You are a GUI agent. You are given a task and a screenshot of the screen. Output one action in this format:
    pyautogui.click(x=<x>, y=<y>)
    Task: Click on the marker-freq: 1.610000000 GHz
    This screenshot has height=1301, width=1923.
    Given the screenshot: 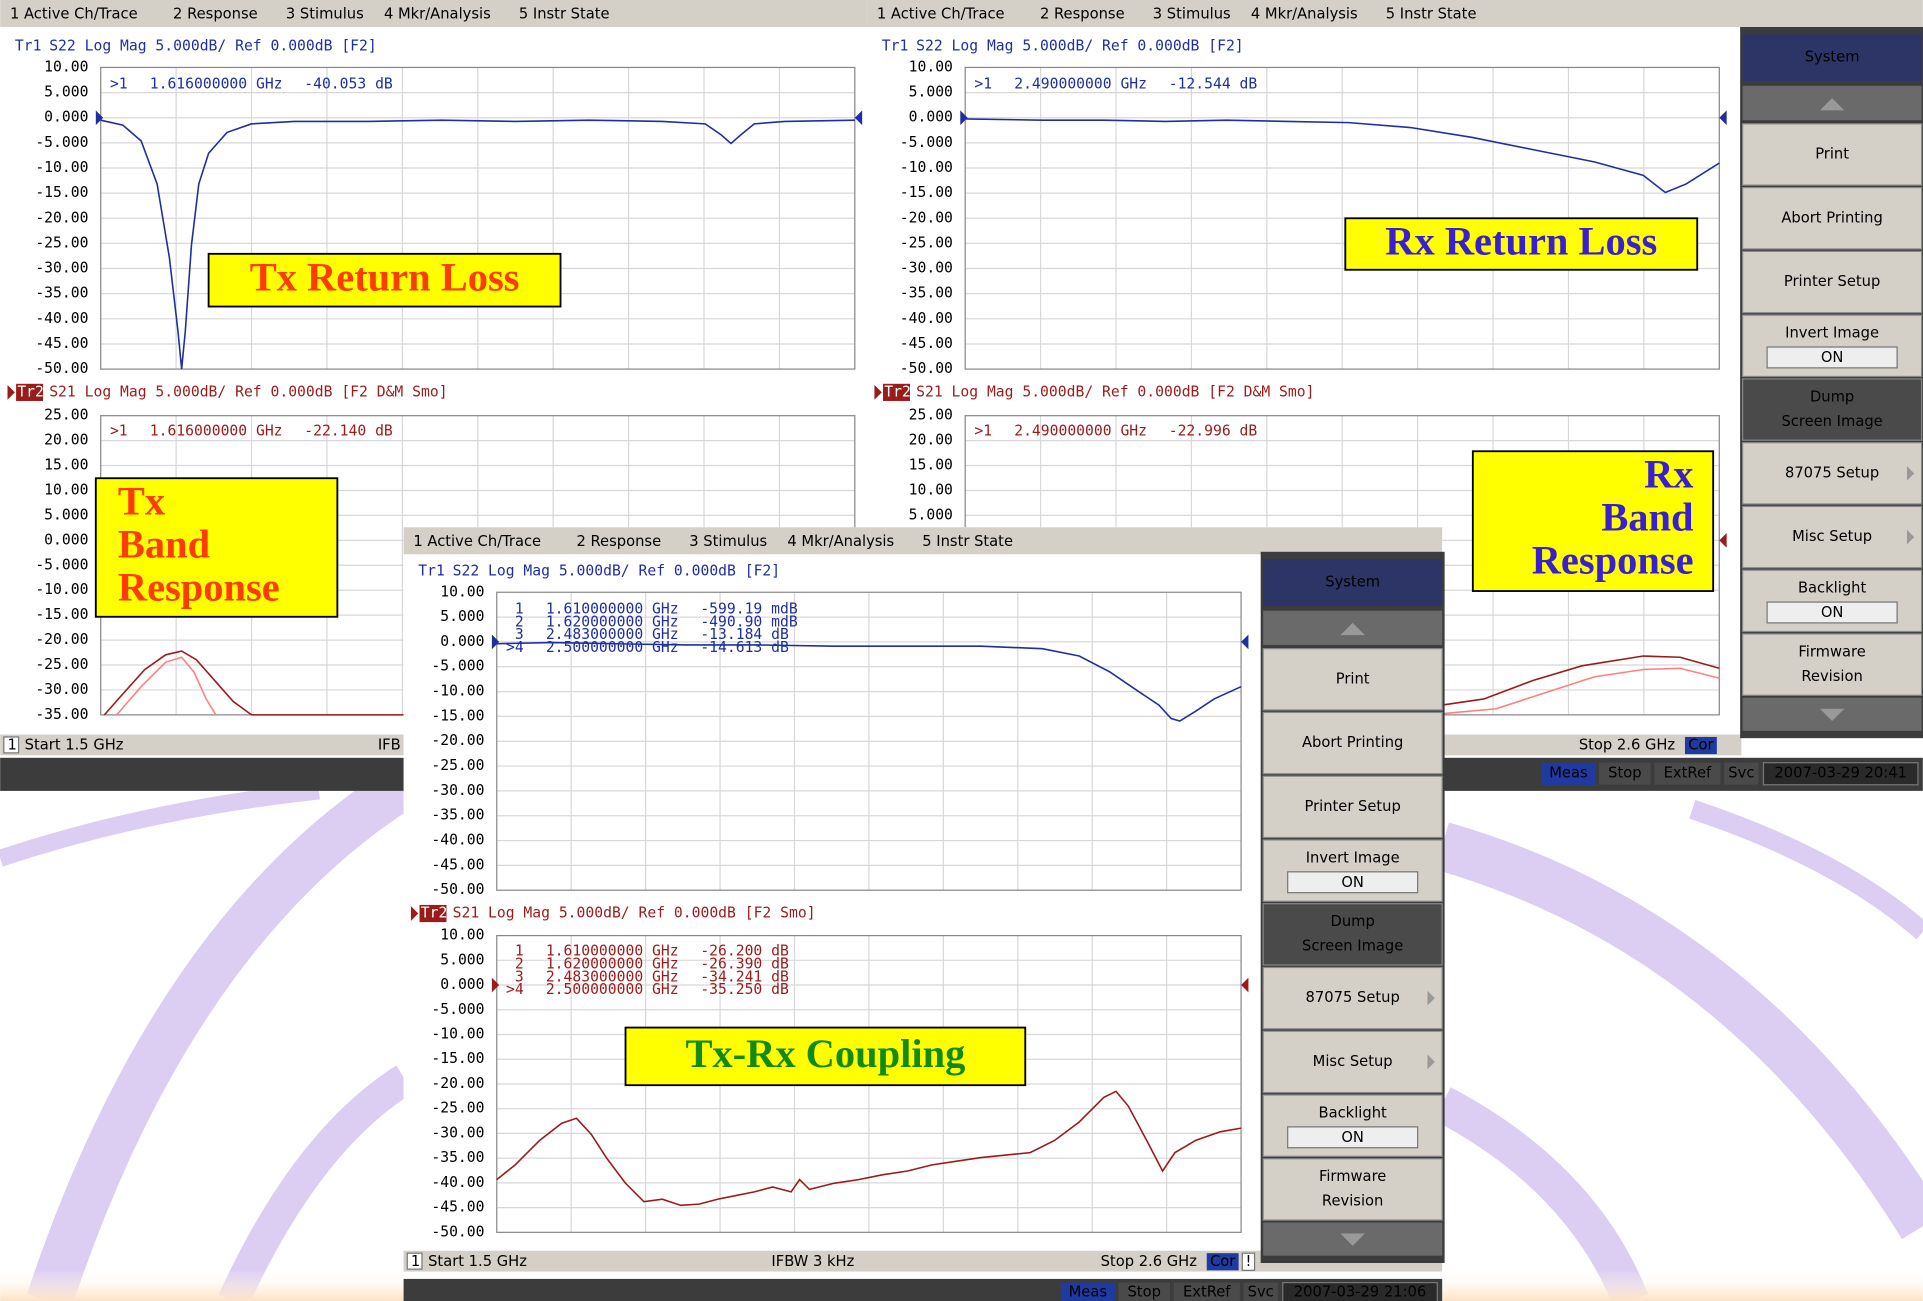 What is the action you would take?
    pyautogui.click(x=612, y=951)
    